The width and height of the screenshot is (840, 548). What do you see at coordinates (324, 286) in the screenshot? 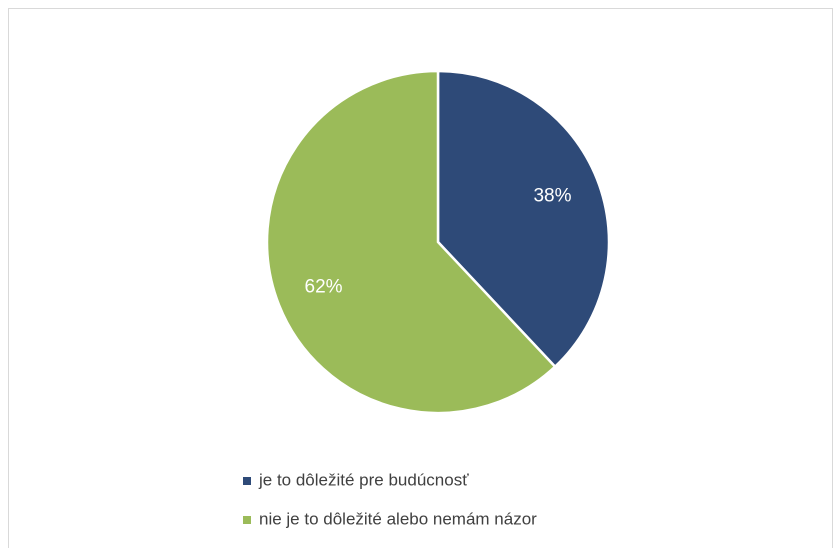
I see `data-label: 62%` at bounding box center [324, 286].